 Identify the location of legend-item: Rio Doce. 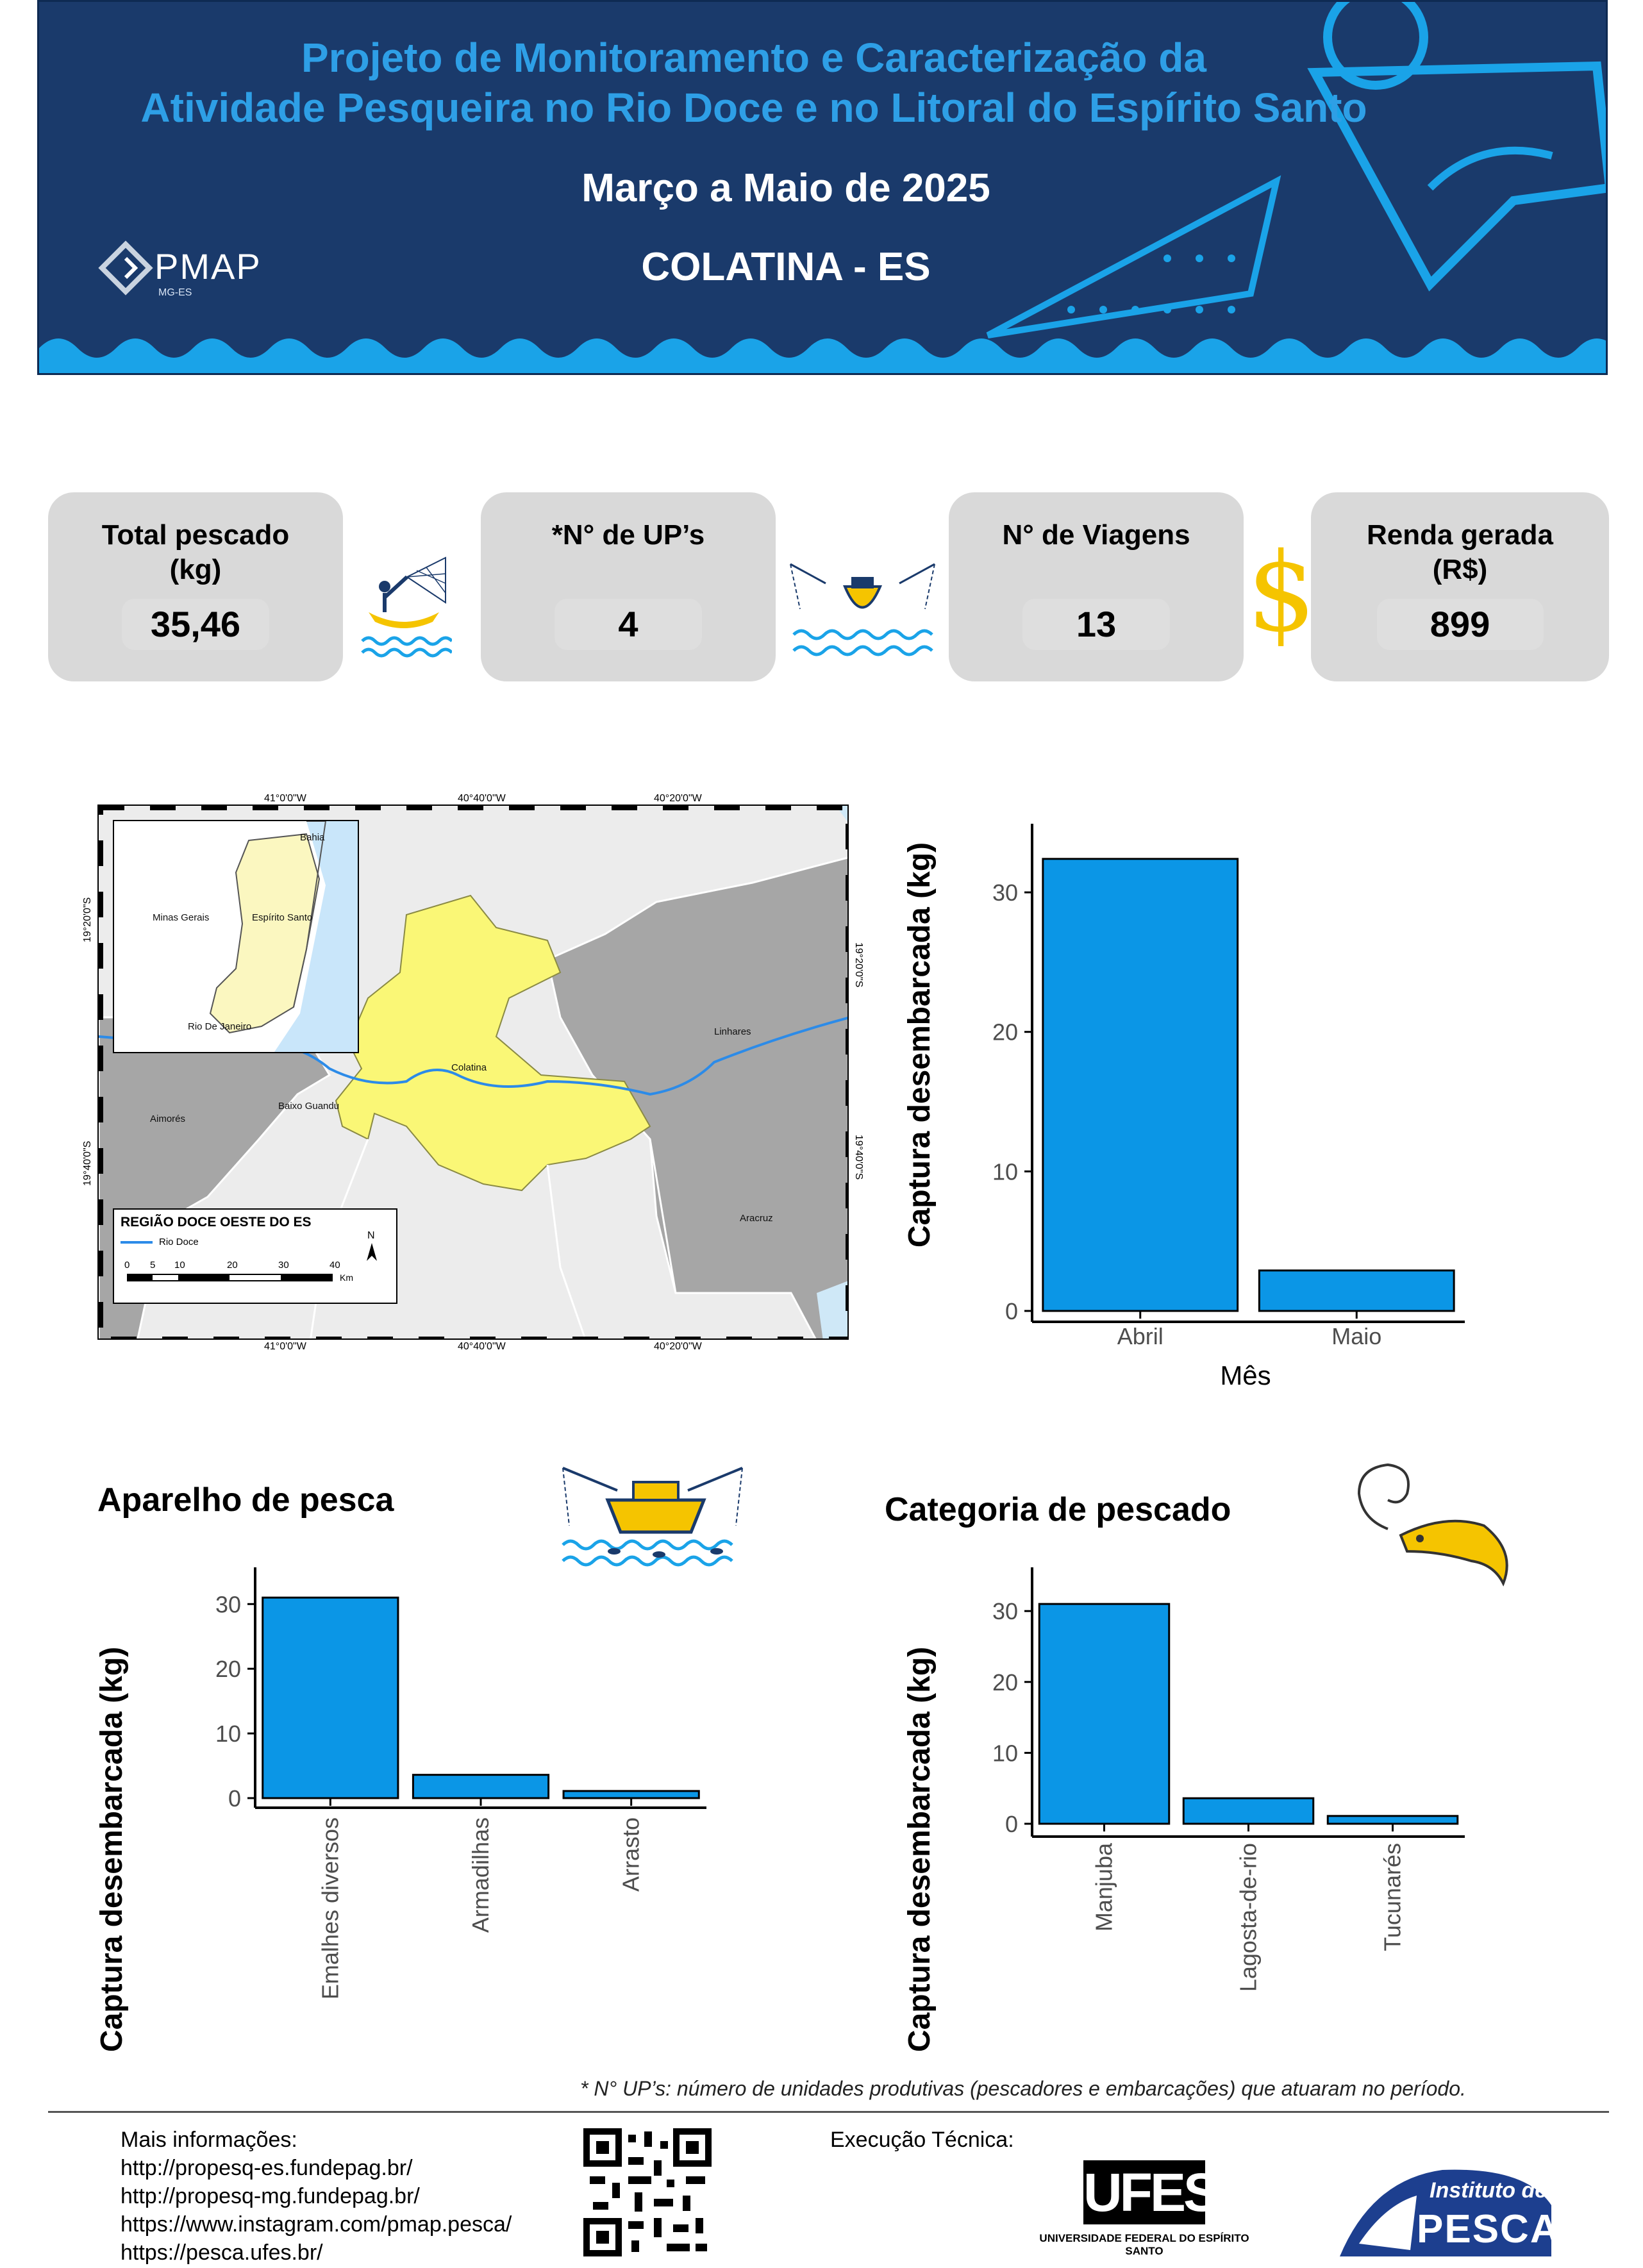
(179, 1242).